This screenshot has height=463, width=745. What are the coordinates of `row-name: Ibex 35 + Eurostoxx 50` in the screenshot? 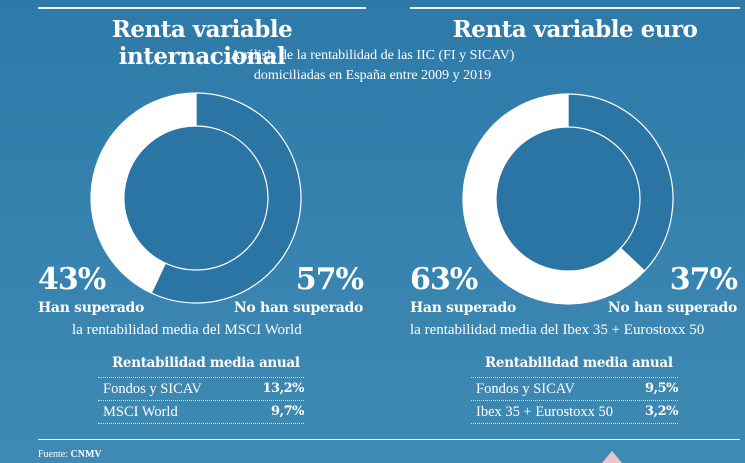 It's located at (545, 412).